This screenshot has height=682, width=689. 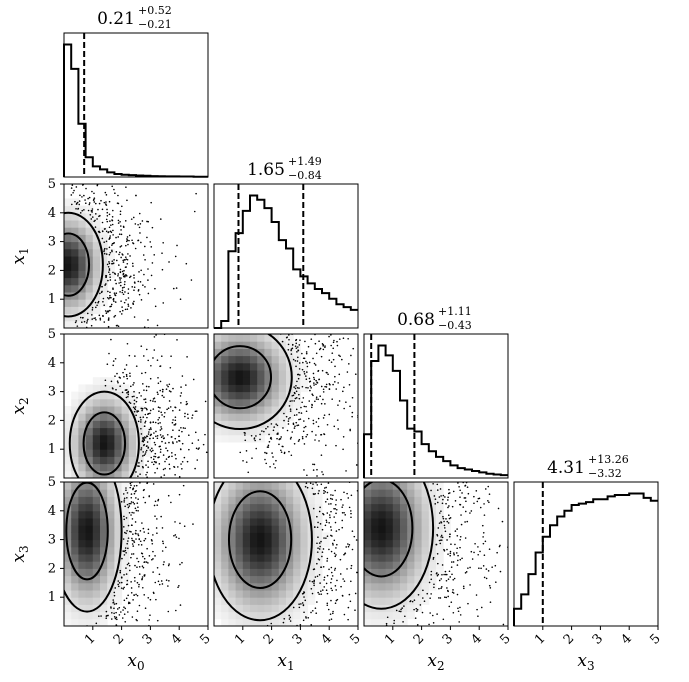 I want to click on title-plus-x1: +1.49, so click(x=305, y=161).